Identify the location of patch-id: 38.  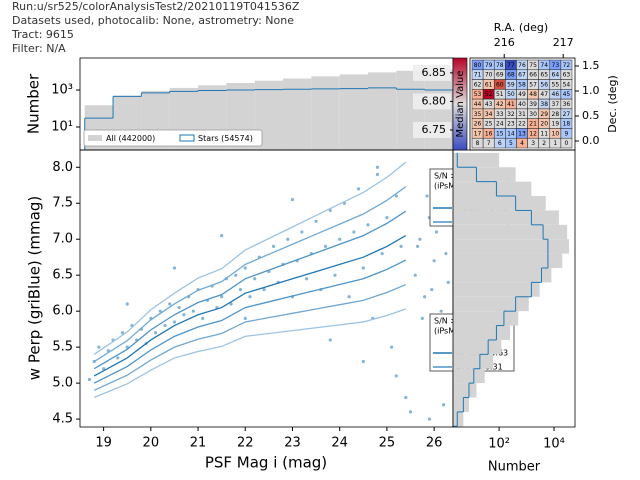
(544, 104).